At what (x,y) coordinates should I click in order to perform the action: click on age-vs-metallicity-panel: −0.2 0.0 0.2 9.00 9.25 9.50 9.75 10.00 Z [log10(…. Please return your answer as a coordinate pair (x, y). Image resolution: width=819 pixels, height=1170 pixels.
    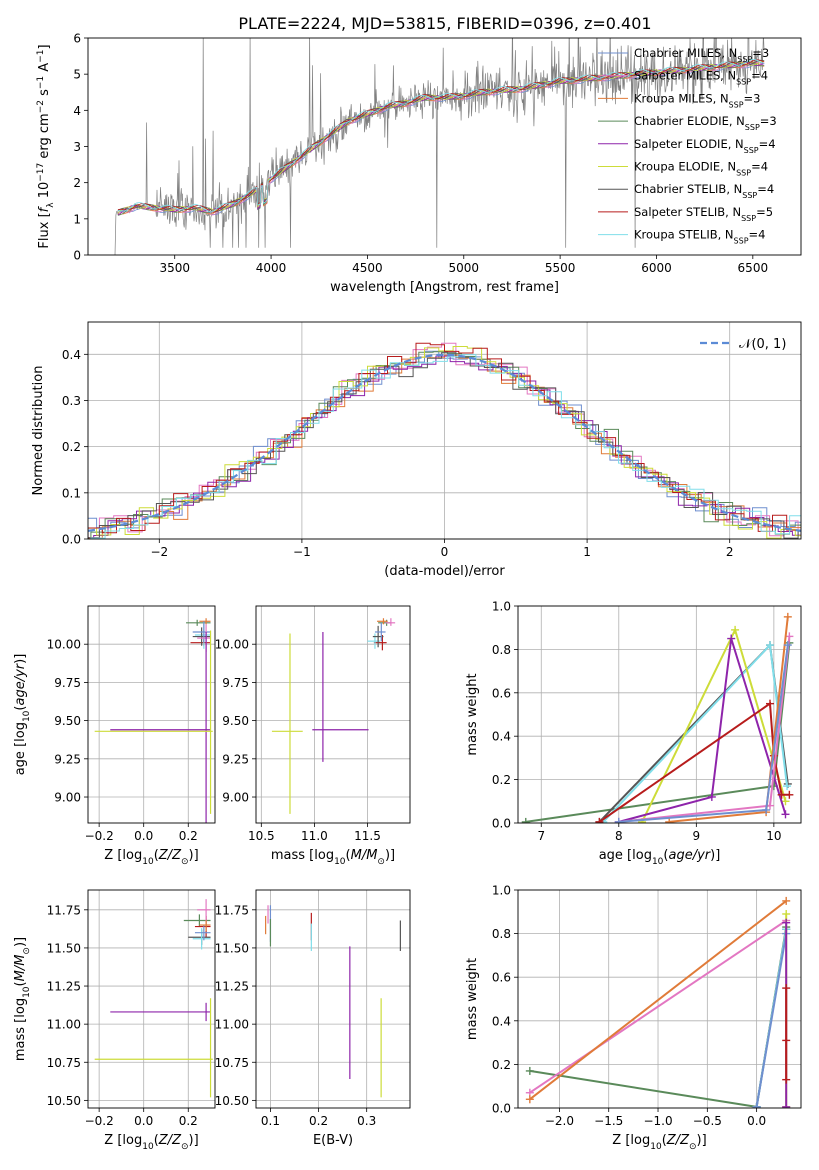
    Looking at the image, I should click on (114, 736).